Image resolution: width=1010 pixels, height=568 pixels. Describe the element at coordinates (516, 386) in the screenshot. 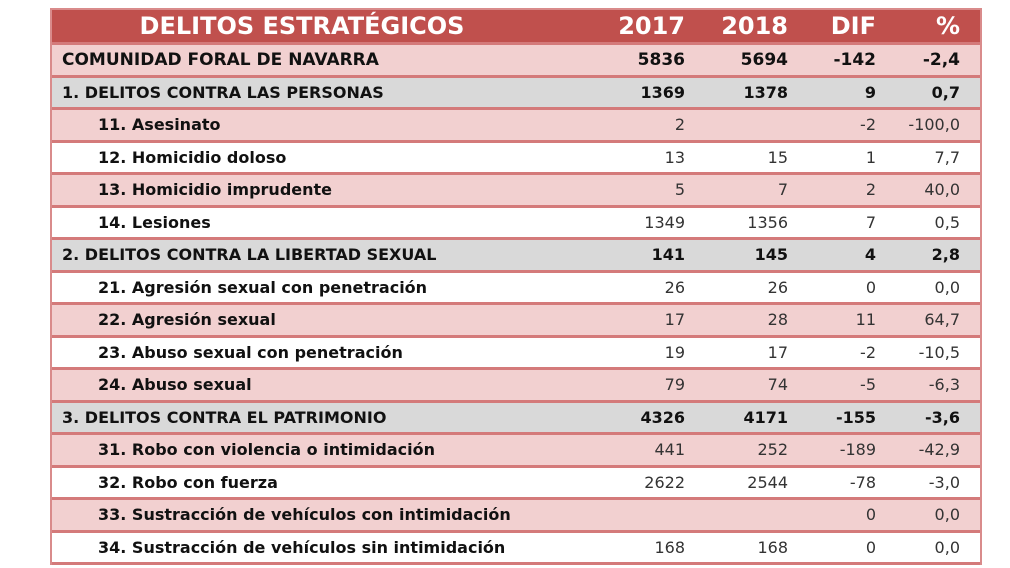

I see `table-row: 24. Abuso sexual 79 74 -5 -6,3` at that location.